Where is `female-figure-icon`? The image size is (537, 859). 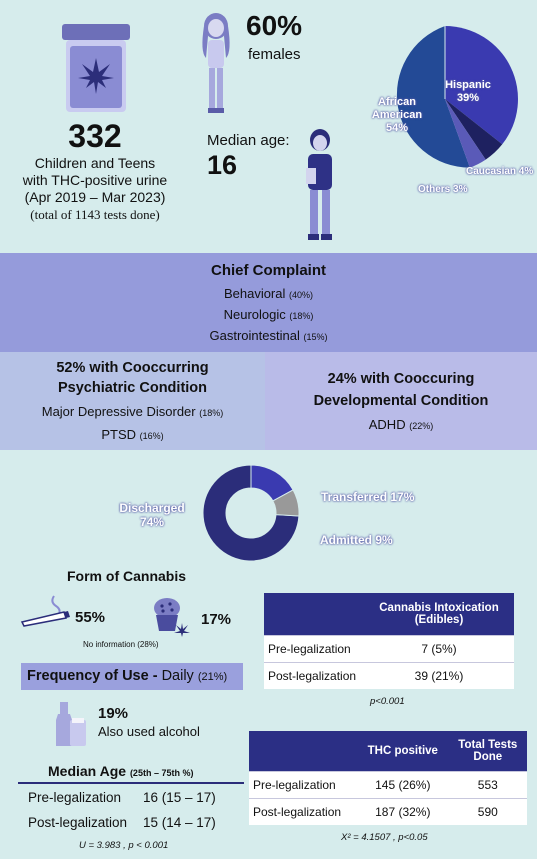 female-figure-icon is located at coordinates (216, 63).